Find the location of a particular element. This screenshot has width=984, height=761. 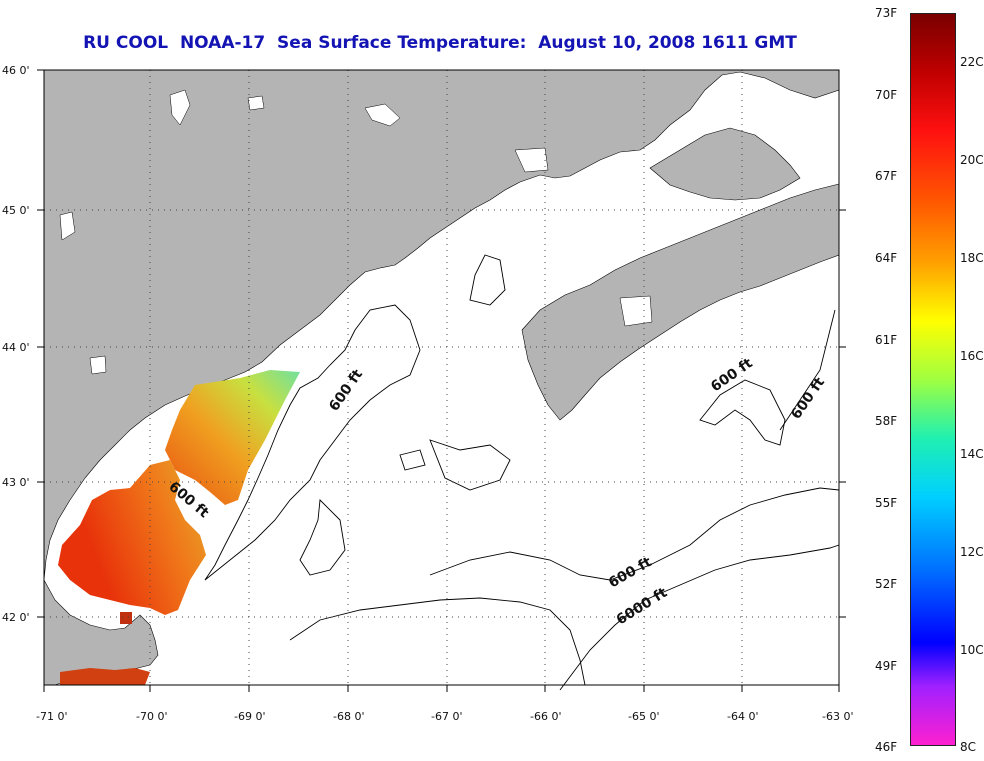

lon-tick-label: -67 0' is located at coordinates (447, 716).